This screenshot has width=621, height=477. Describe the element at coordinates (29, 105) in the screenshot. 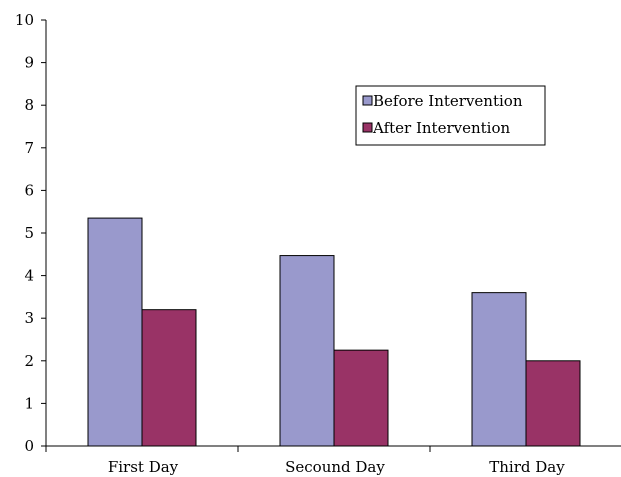

I see `y-tick-label: 8` at that location.